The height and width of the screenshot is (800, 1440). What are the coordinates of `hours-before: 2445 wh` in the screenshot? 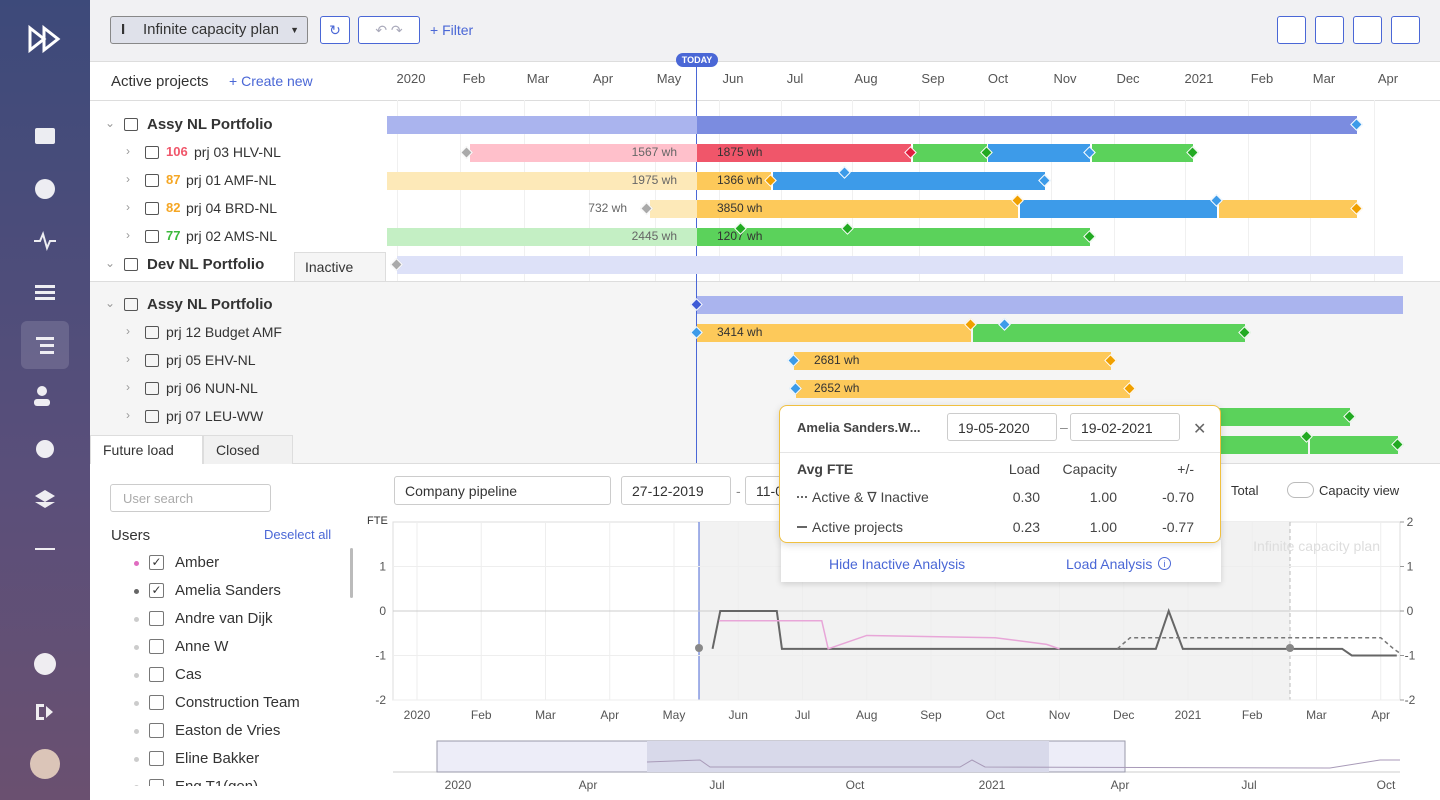 It's located at (654, 236).